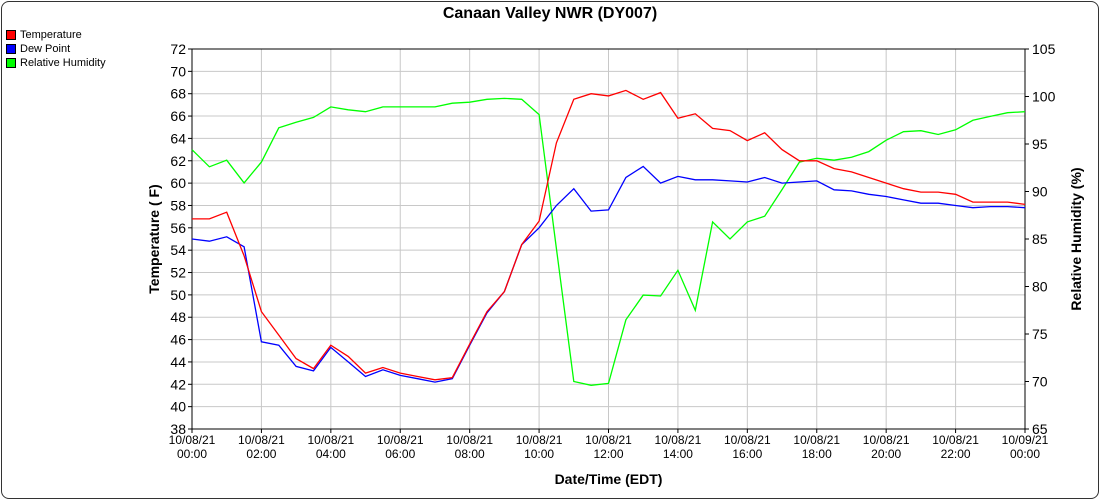 The width and height of the screenshot is (1100, 500). What do you see at coordinates (154, 238) in the screenshot?
I see `y-axis-label: Temperature ( F)` at bounding box center [154, 238].